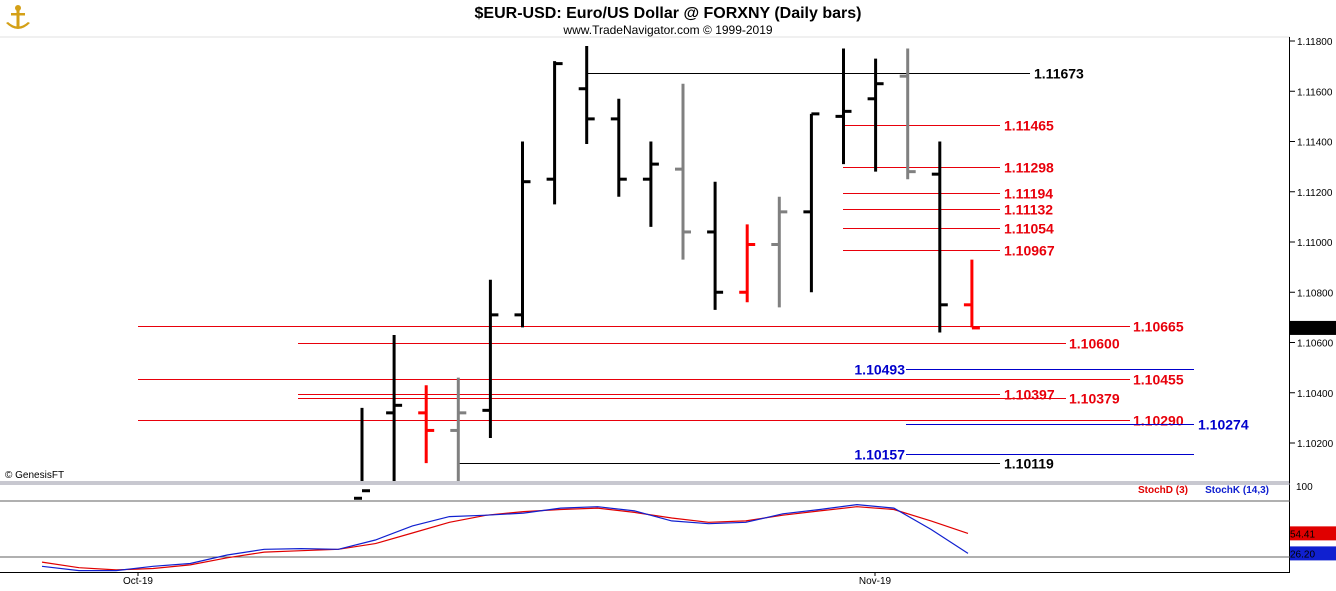  I want to click on price-axis-tick-label: 1.11000, so click(1315, 243).